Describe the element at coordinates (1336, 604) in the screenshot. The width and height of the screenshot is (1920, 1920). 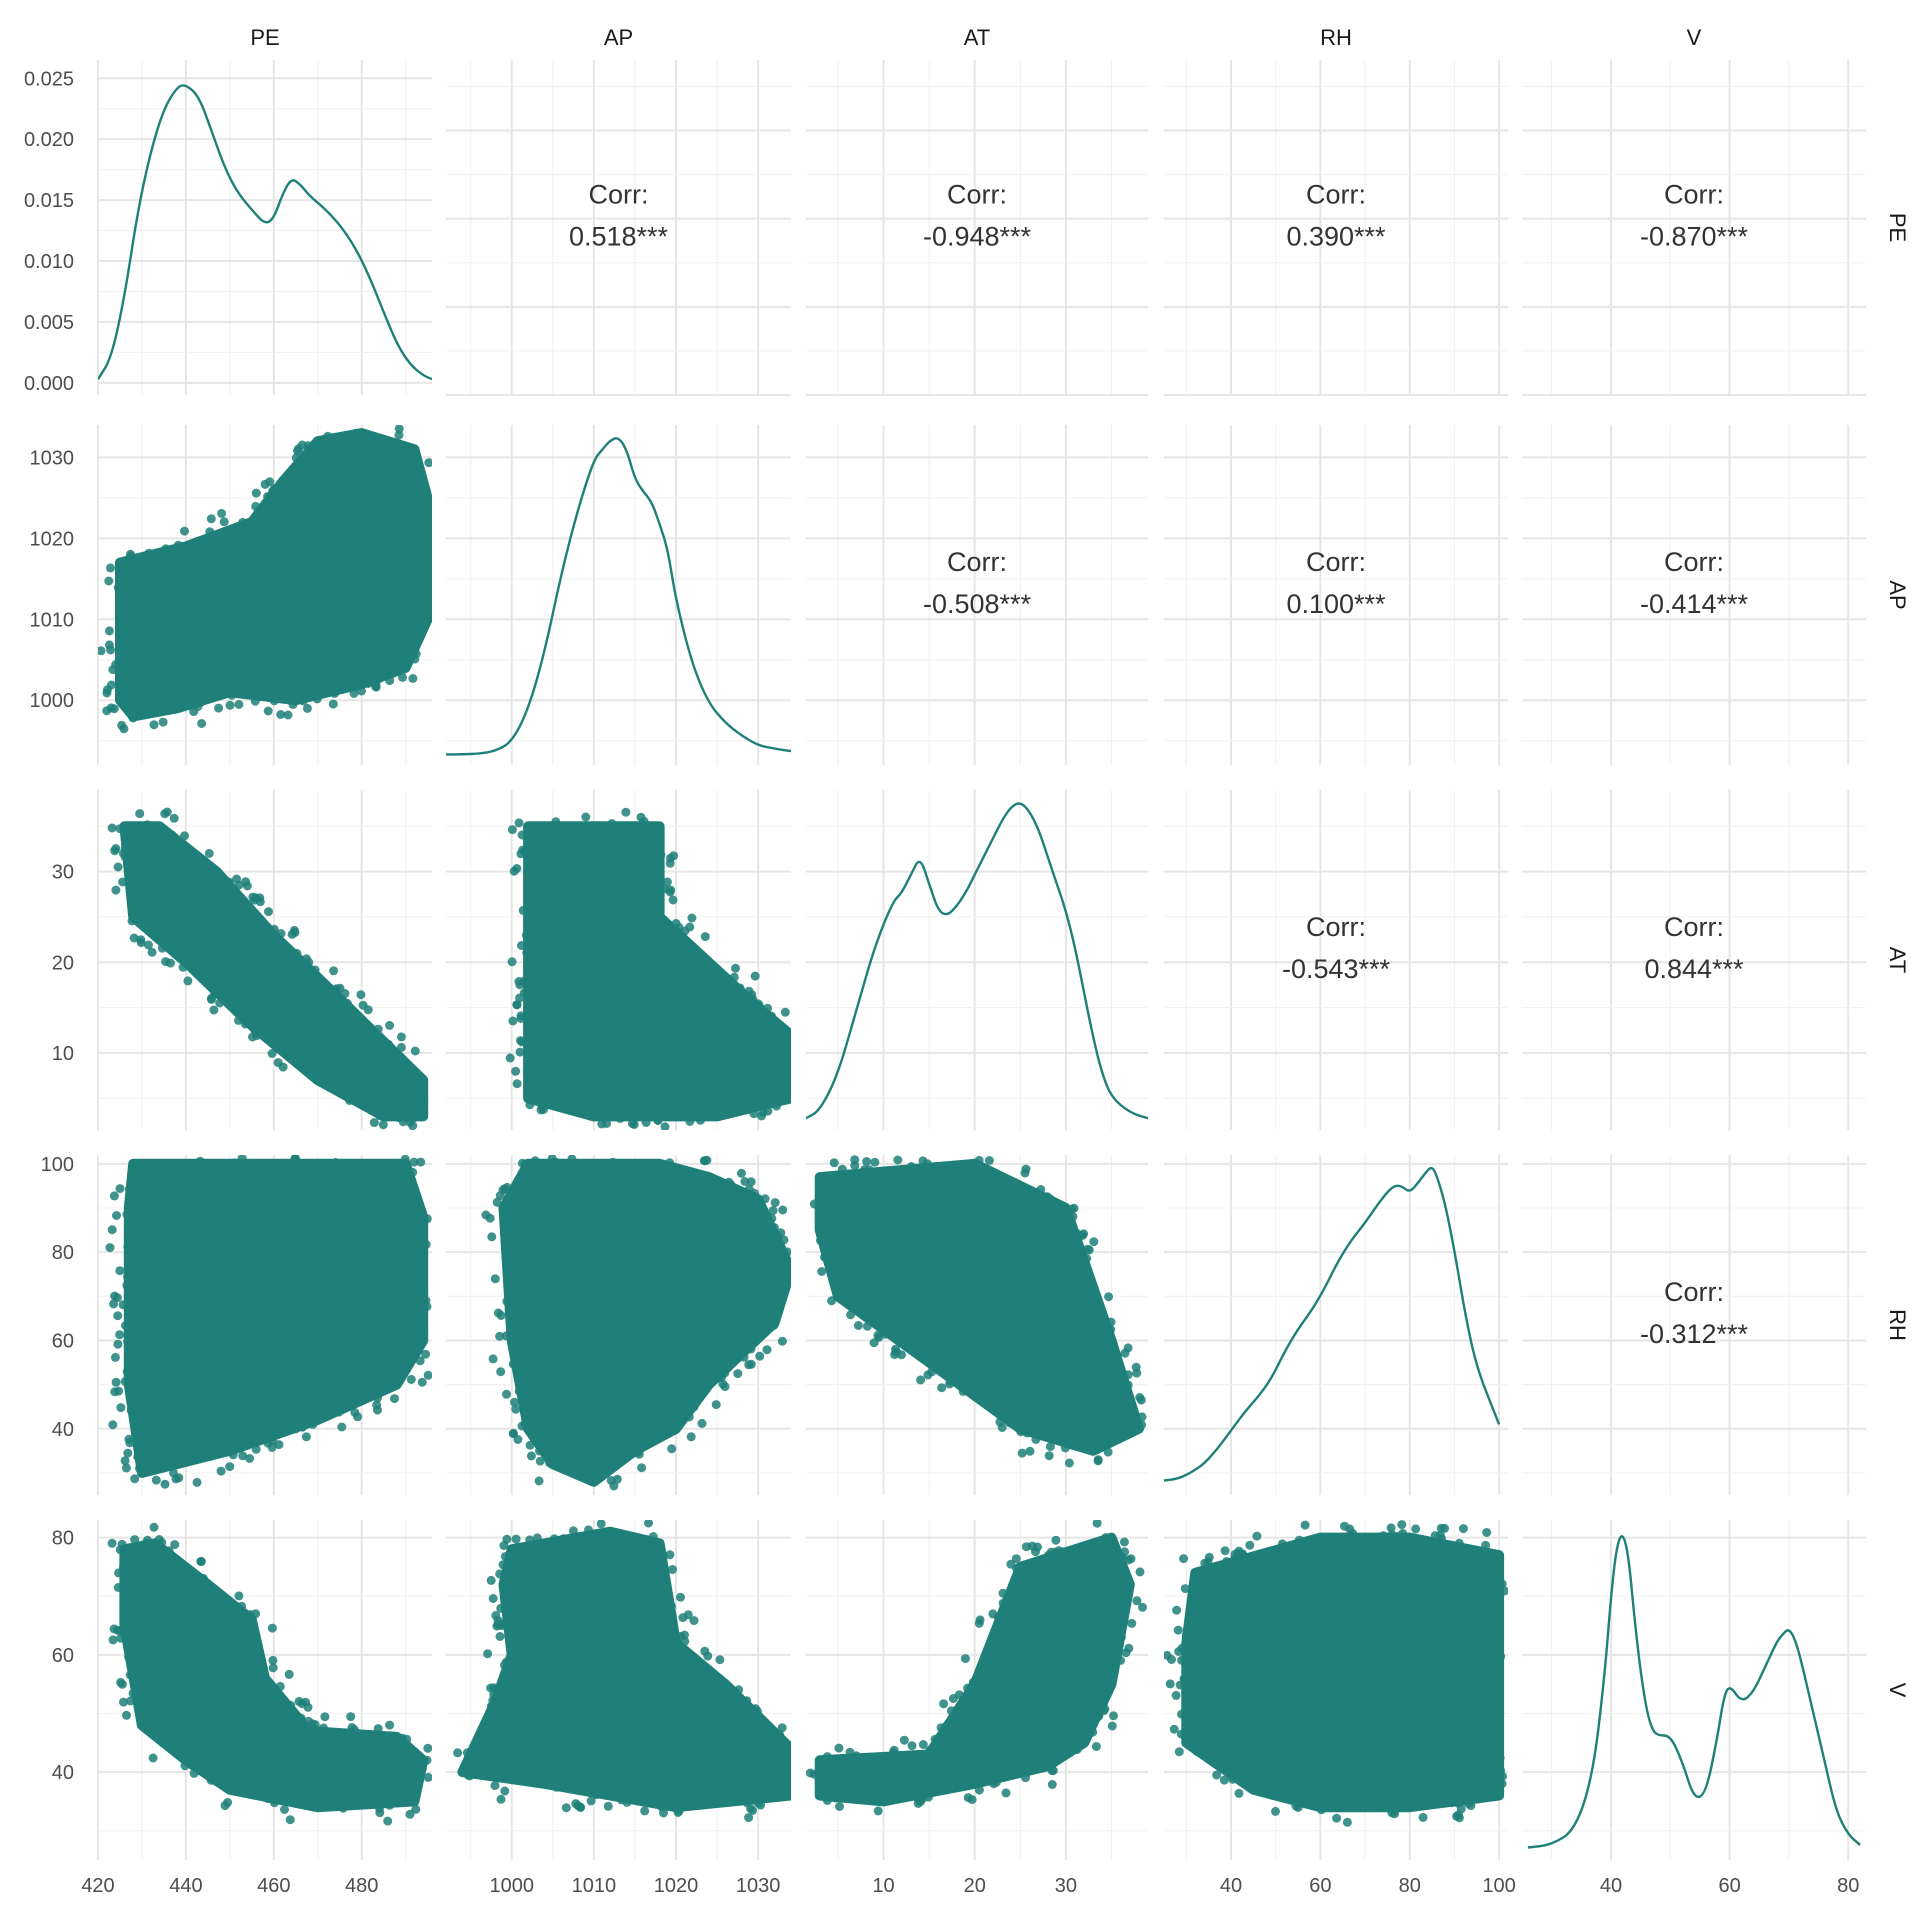
I see `corr-value: 0.100***` at that location.